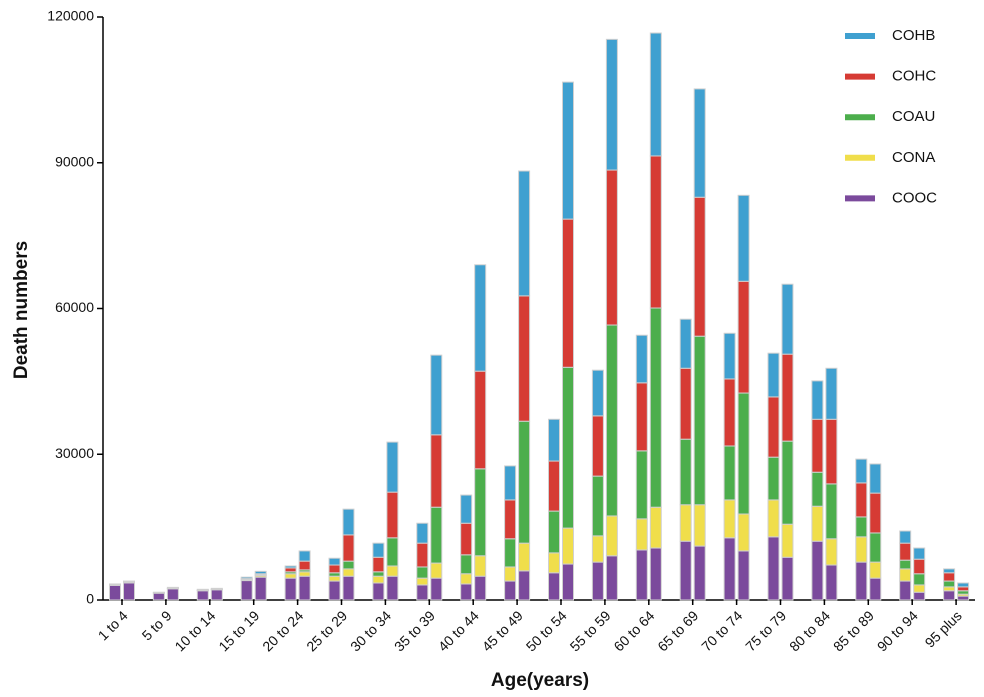 This screenshot has width=984, height=697. Describe the element at coordinates (677, 630) in the screenshot. I see `x-tick-label: 65 to 69` at that location.